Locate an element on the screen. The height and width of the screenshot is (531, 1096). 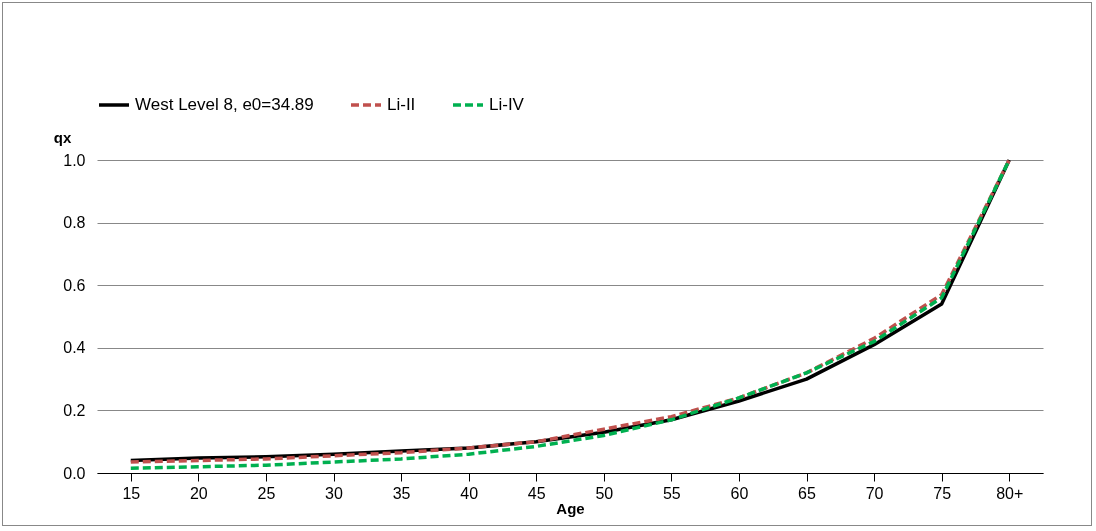
legend-label: West Level 8, e0=34.89 is located at coordinates (224, 104).